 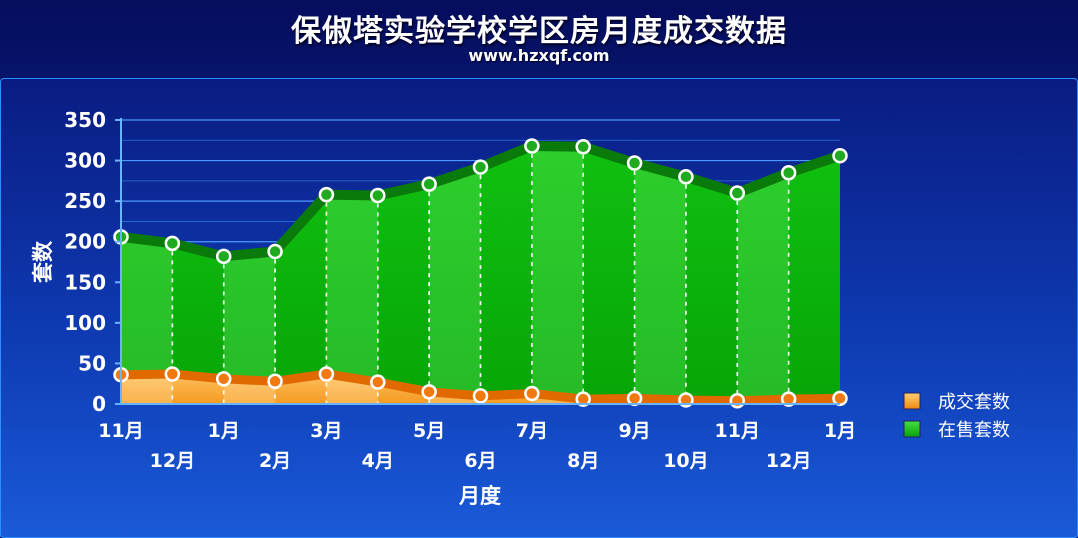 What do you see at coordinates (43, 261) in the screenshot?
I see `y-axis-title: 套数` at bounding box center [43, 261].